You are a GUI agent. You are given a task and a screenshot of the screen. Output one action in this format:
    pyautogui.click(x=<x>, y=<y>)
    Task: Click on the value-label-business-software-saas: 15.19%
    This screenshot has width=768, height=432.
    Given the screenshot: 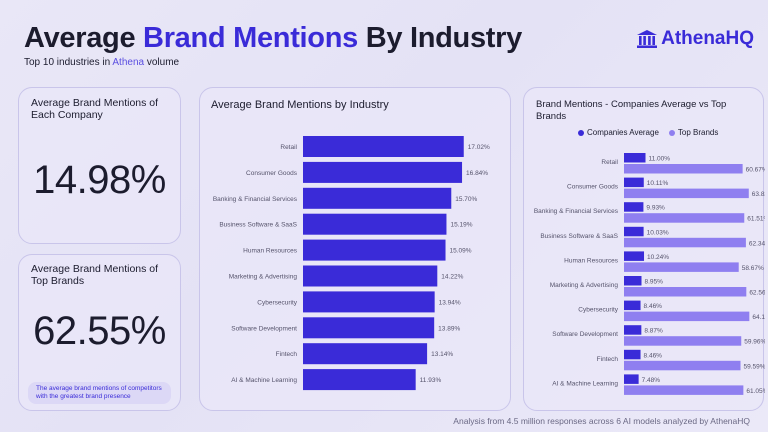 What is the action you would take?
    pyautogui.click(x=461, y=225)
    